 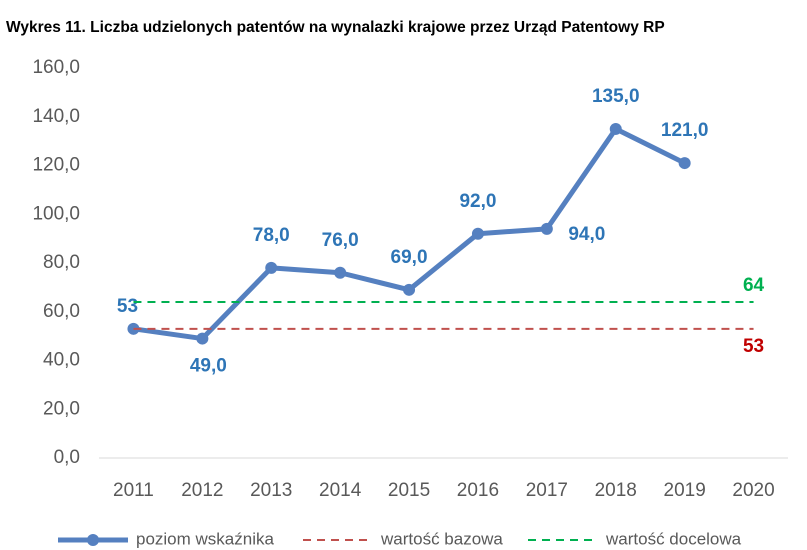 I want to click on y-tick-label: 40,0, so click(x=61, y=360).